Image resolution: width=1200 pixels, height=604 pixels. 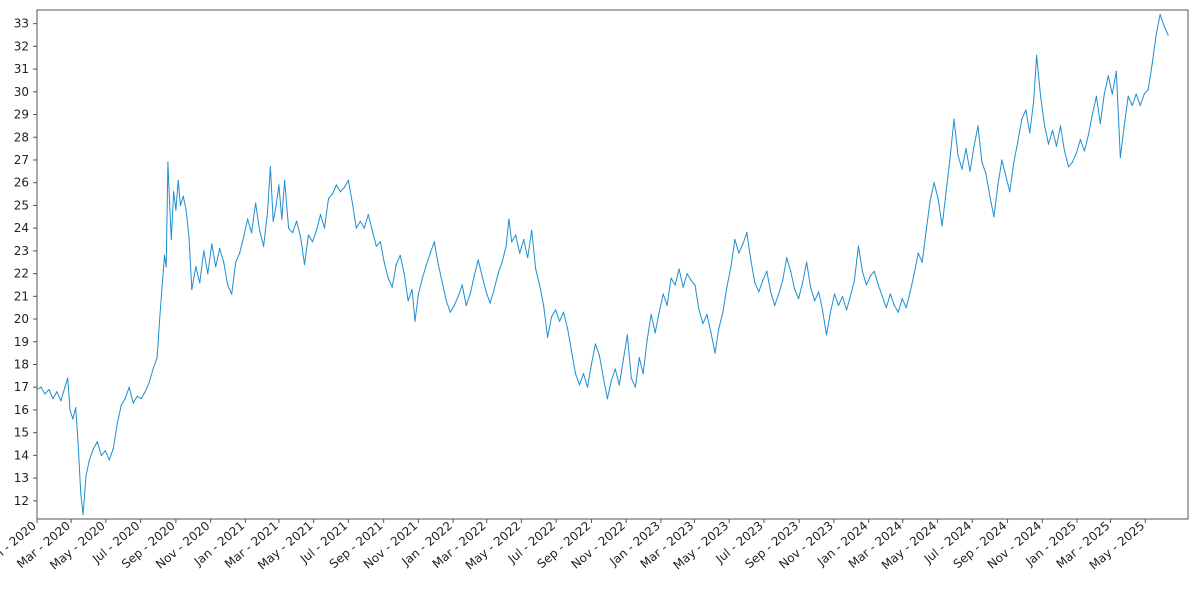 What do you see at coordinates (21, 433) in the screenshot?
I see `y-tick-label: 15` at bounding box center [21, 433].